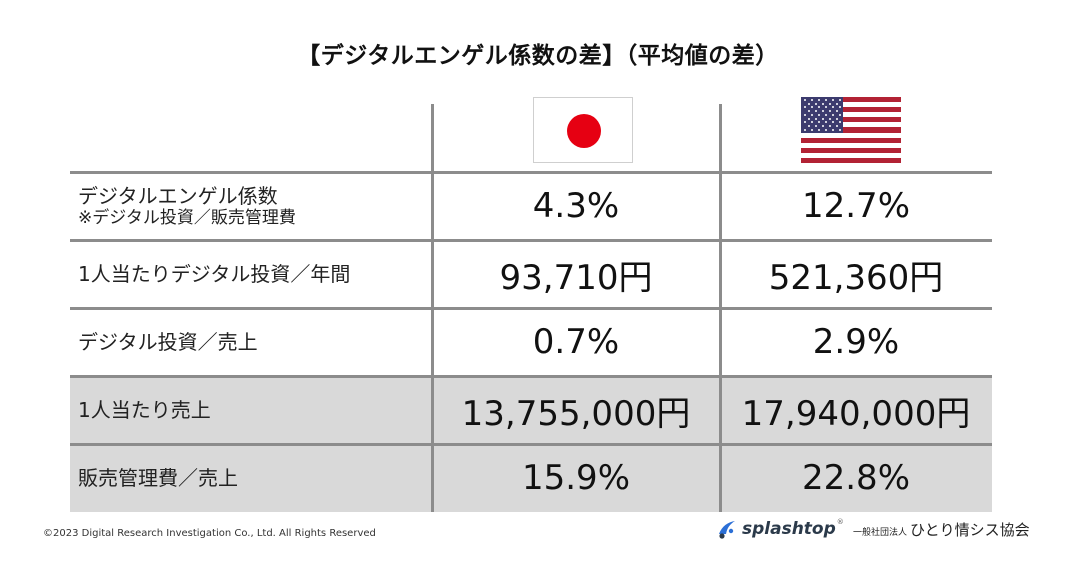 This screenshot has height=584, width=1076. What do you see at coordinates (178, 195) in the screenshot?
I see `row-label-main: デジタルエンゲル係数` at bounding box center [178, 195].